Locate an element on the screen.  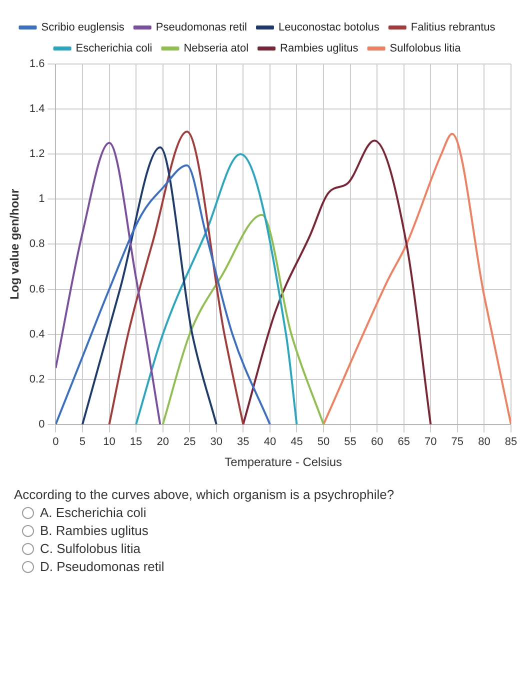
y-tick-label: 1.4 is located at coordinates (37, 109).